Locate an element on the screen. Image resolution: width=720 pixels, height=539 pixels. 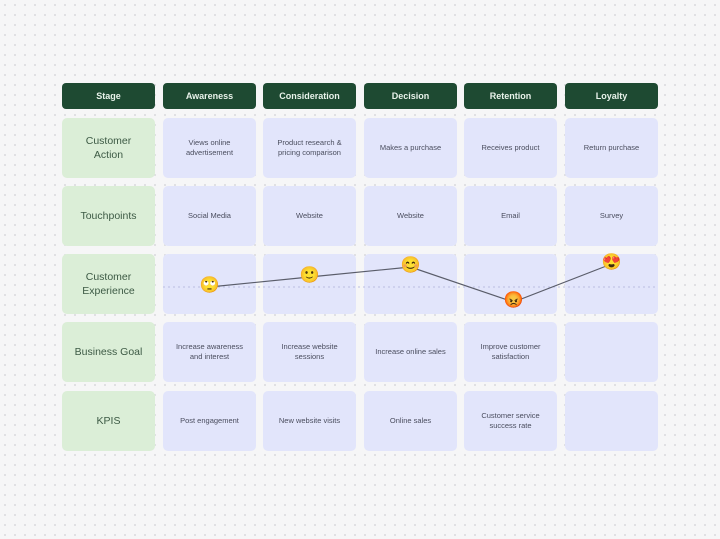
cell-0-2-text: Makes a purchase is located at coordinates (410, 147).